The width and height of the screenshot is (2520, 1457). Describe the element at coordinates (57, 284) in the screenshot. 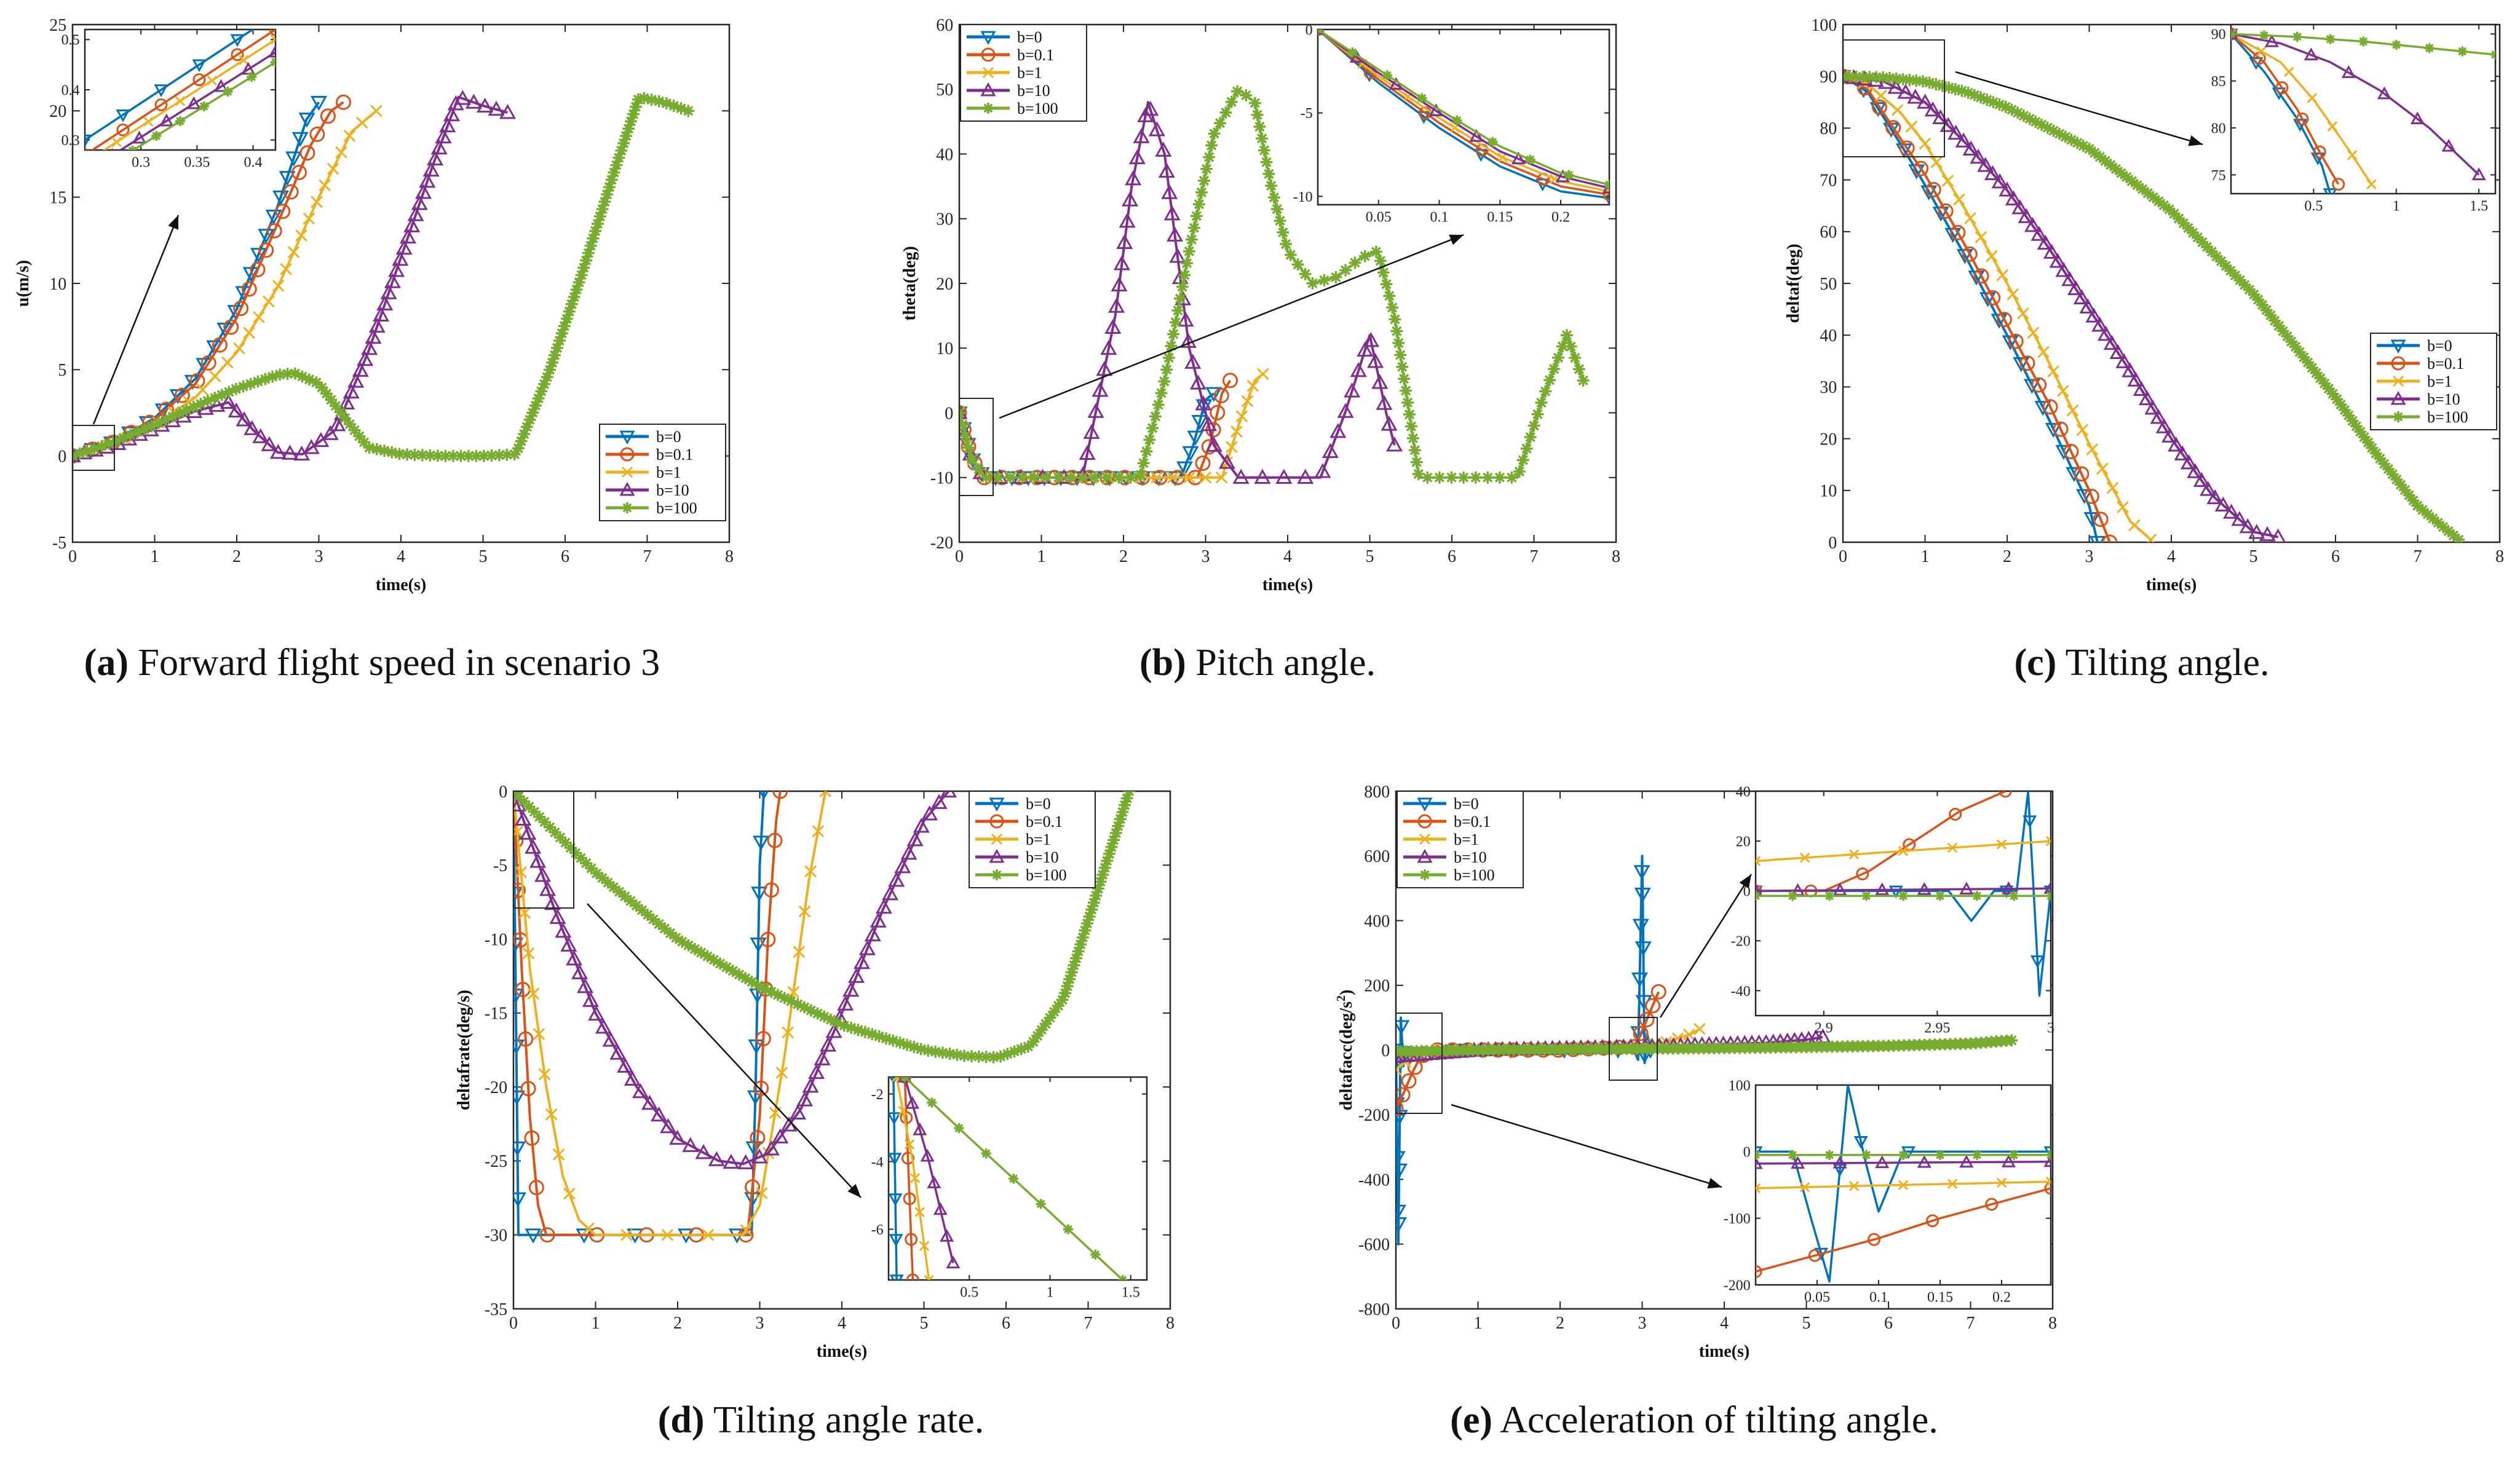

I see `panel-a-ytick-label: 10` at that location.